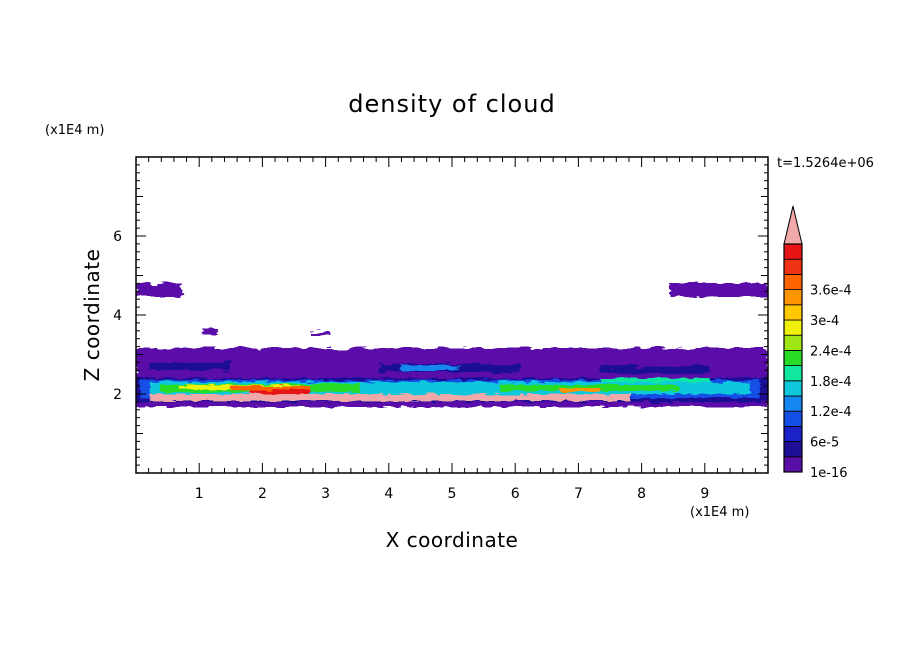 This screenshot has height=654, width=904. I want to click on colorbar-overflow-triangle, so click(793, 225).